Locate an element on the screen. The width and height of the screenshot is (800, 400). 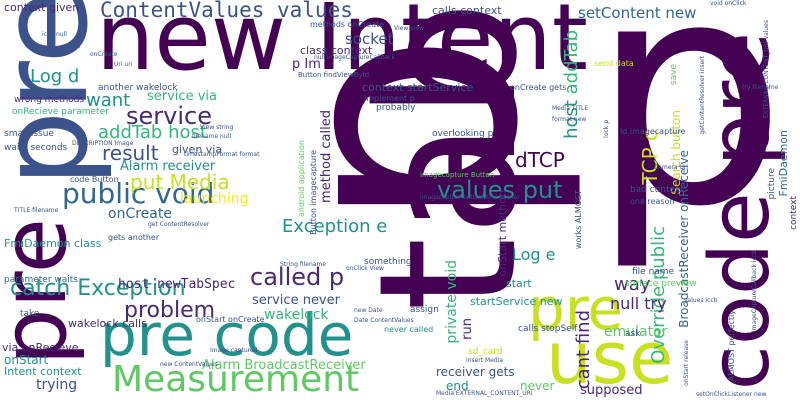
word-log-e: Log e is located at coordinates (534, 254).